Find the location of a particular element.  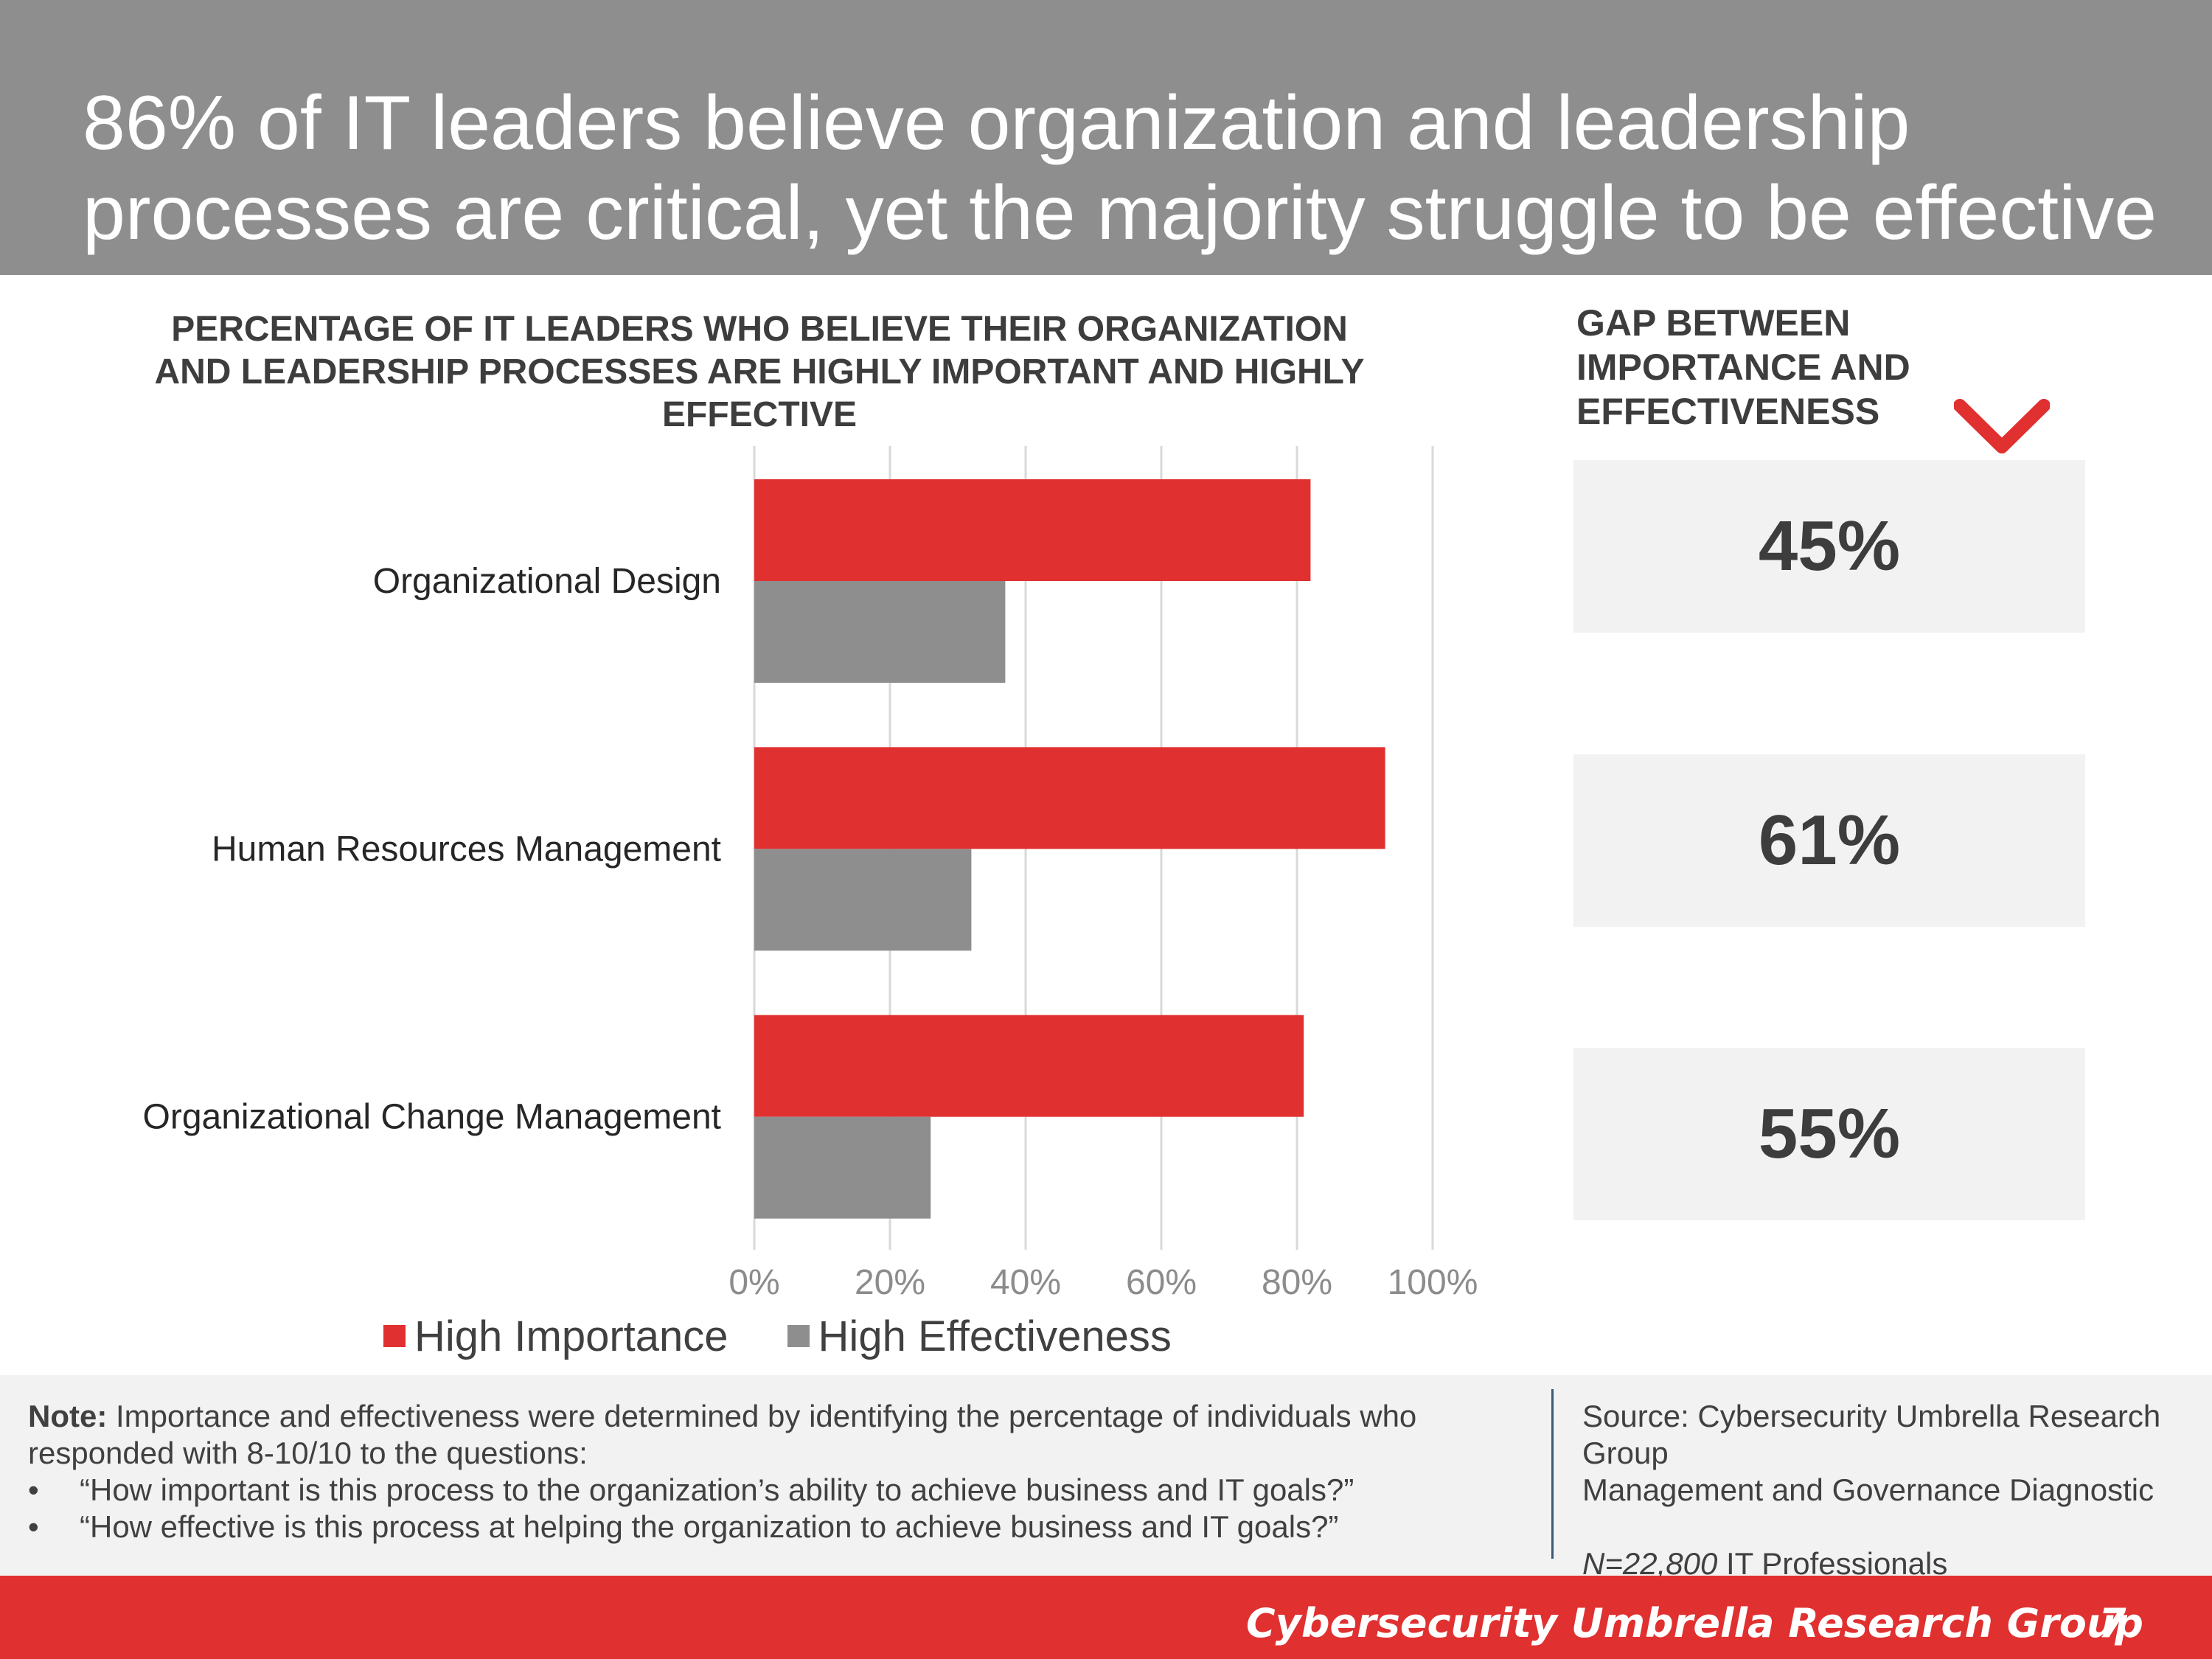

legend-item-high-effectiveness: High Effectiveness is located at coordinates (979, 1336).